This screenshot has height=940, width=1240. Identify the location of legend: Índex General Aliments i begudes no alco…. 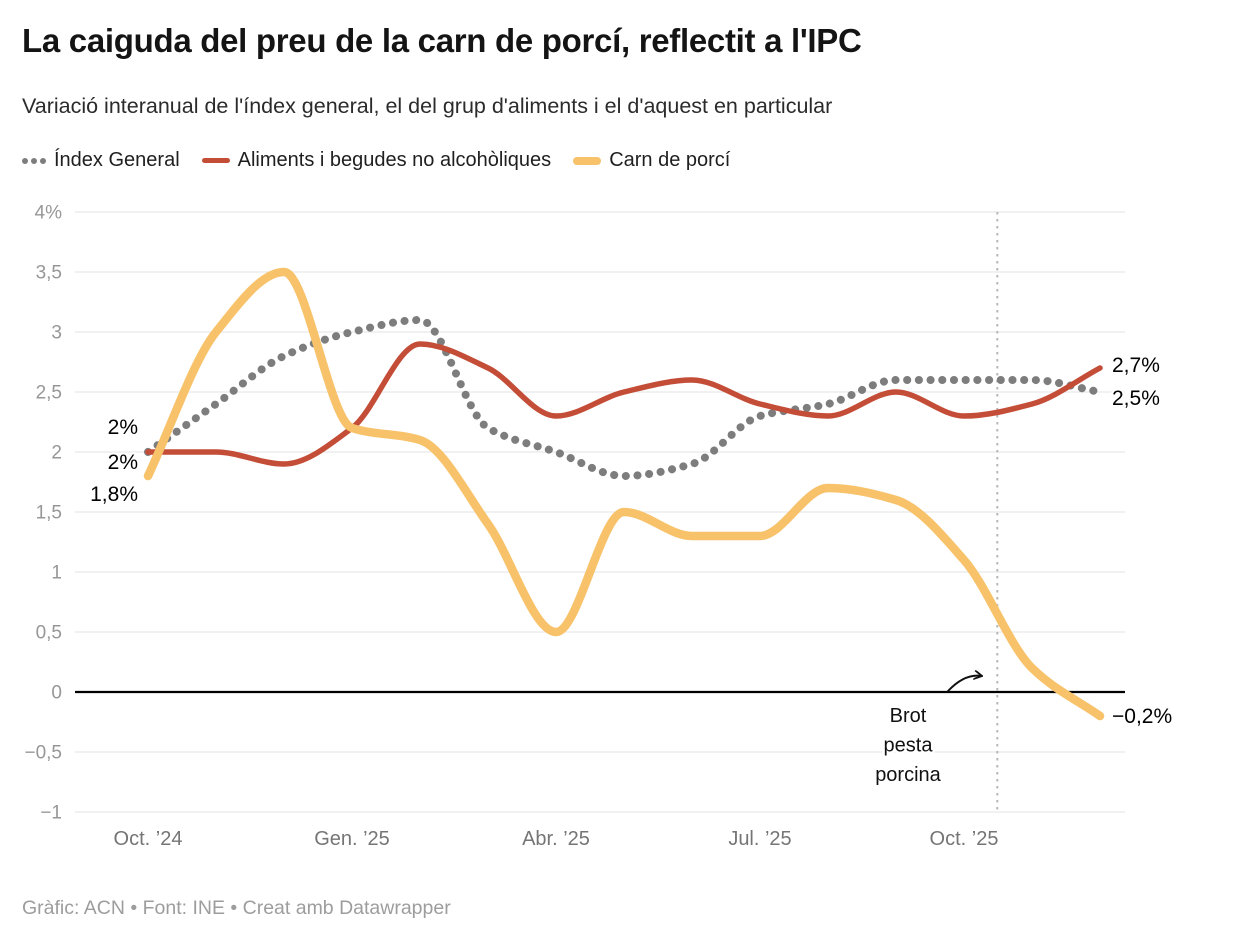
(376, 160).